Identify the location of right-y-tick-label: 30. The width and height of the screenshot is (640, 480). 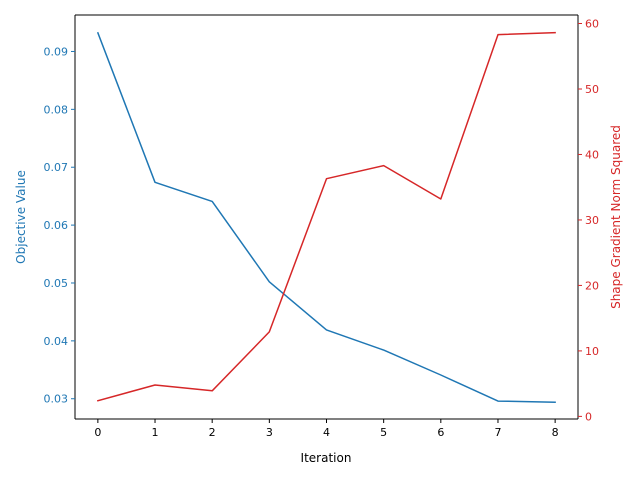
(592, 220).